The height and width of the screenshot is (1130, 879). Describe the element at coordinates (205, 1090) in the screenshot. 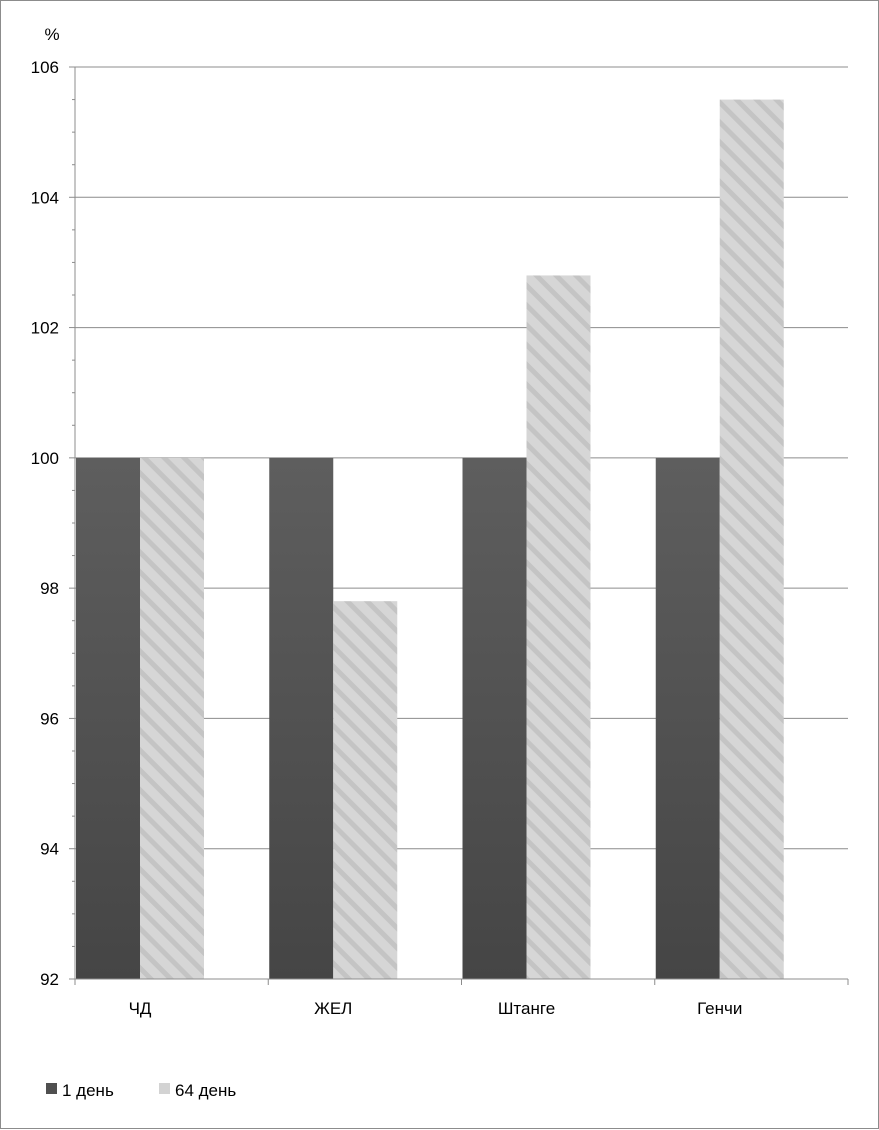

I see `legend-label: 64 день` at that location.